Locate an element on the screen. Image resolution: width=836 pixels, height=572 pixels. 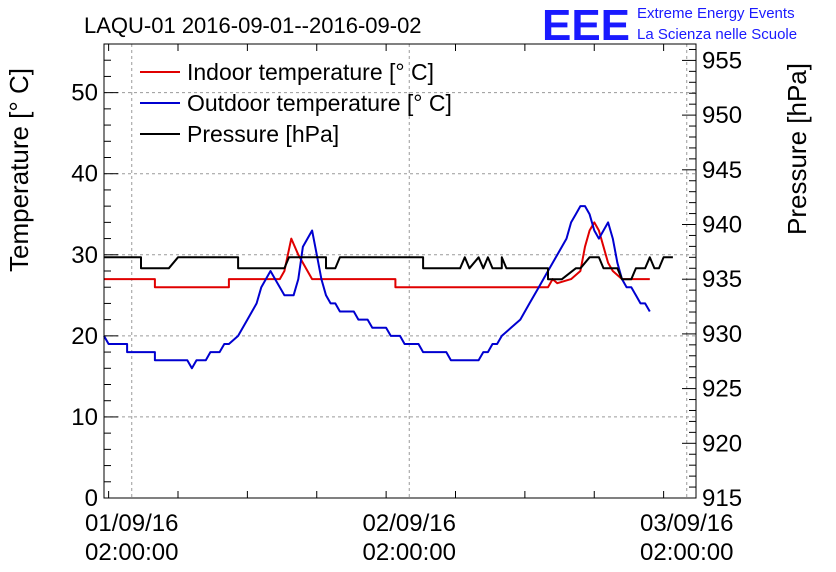
x-tick-label-date: 01/09/16 is located at coordinates (131, 523).